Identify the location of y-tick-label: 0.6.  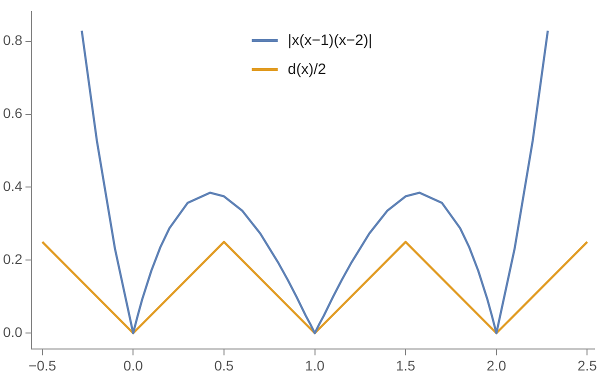
(12, 113).